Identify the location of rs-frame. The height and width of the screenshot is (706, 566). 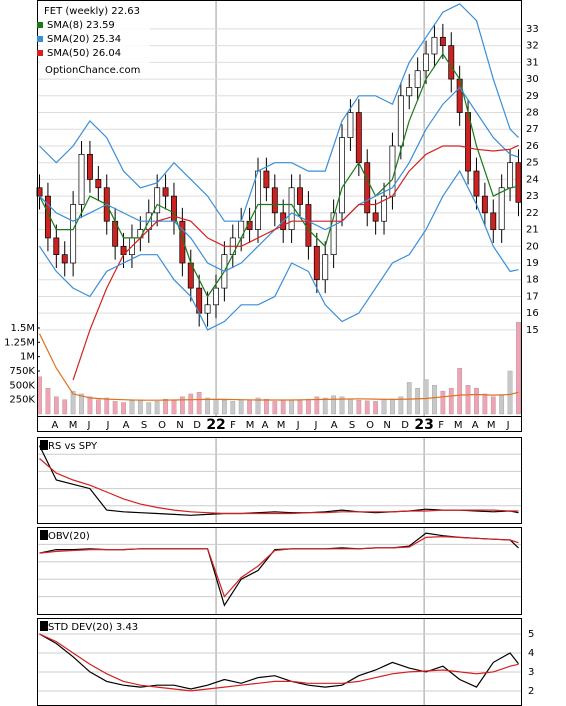
(279, 480).